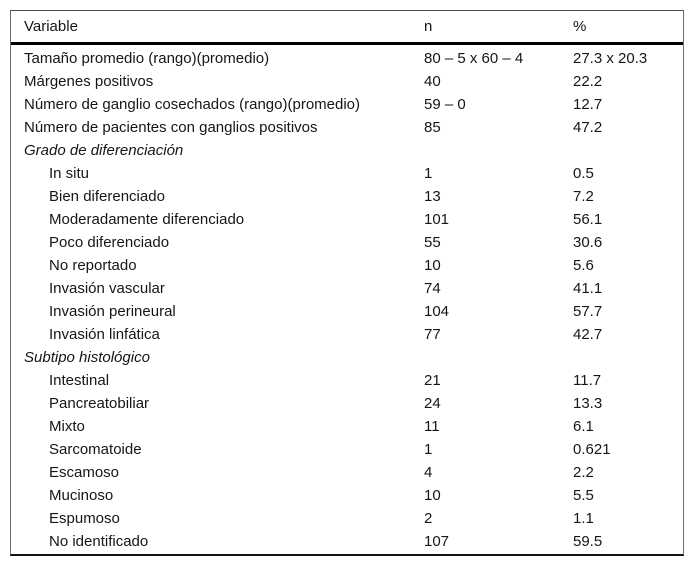  What do you see at coordinates (428, 472) in the screenshot?
I see `cell-n: 4` at bounding box center [428, 472].